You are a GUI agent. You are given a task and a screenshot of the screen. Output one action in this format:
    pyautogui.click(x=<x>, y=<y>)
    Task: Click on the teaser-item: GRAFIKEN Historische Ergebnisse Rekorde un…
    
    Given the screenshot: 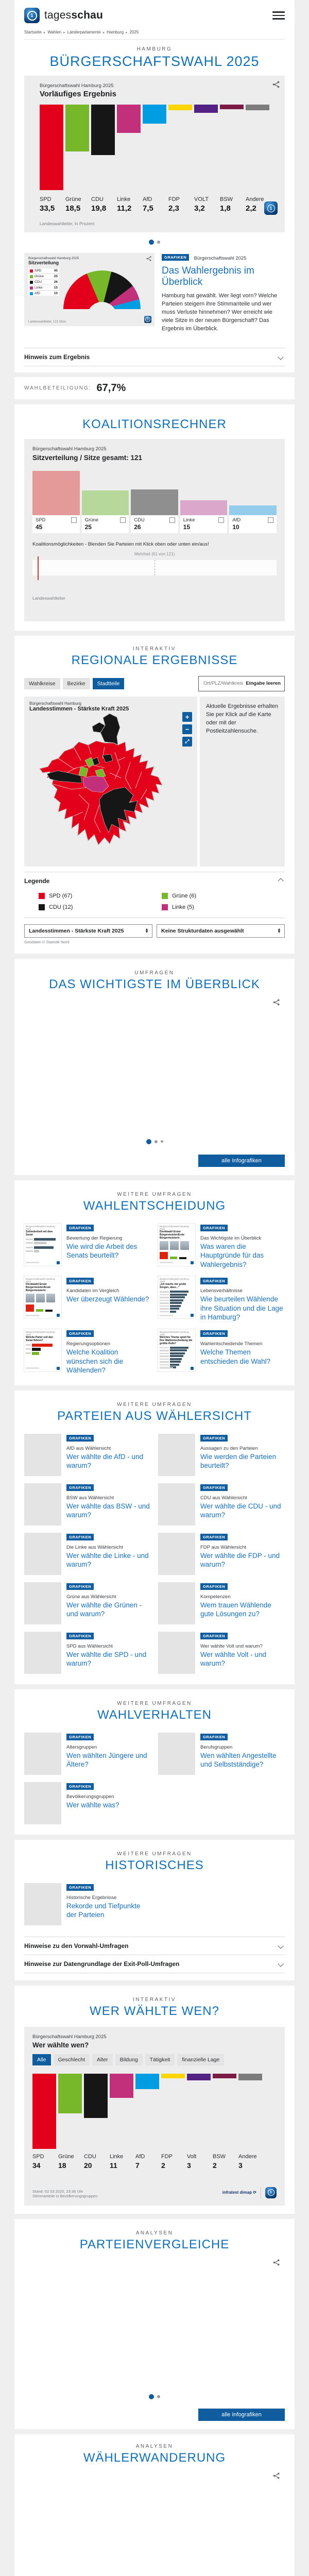 What is the action you would take?
    pyautogui.click(x=88, y=1904)
    